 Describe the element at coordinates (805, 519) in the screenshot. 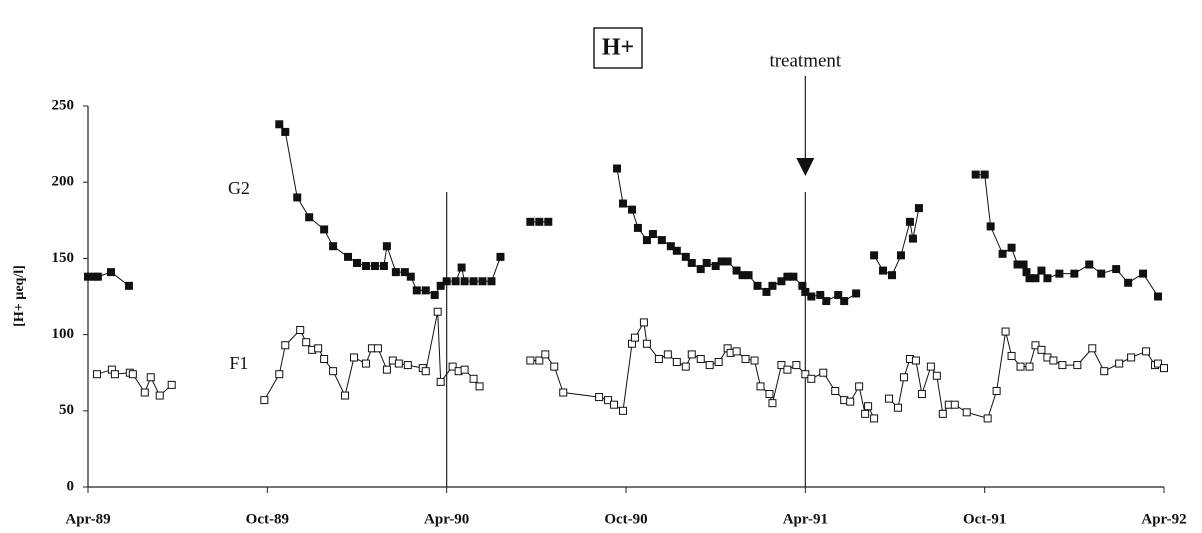

I see `x-tick-label: Apr-91` at that location.